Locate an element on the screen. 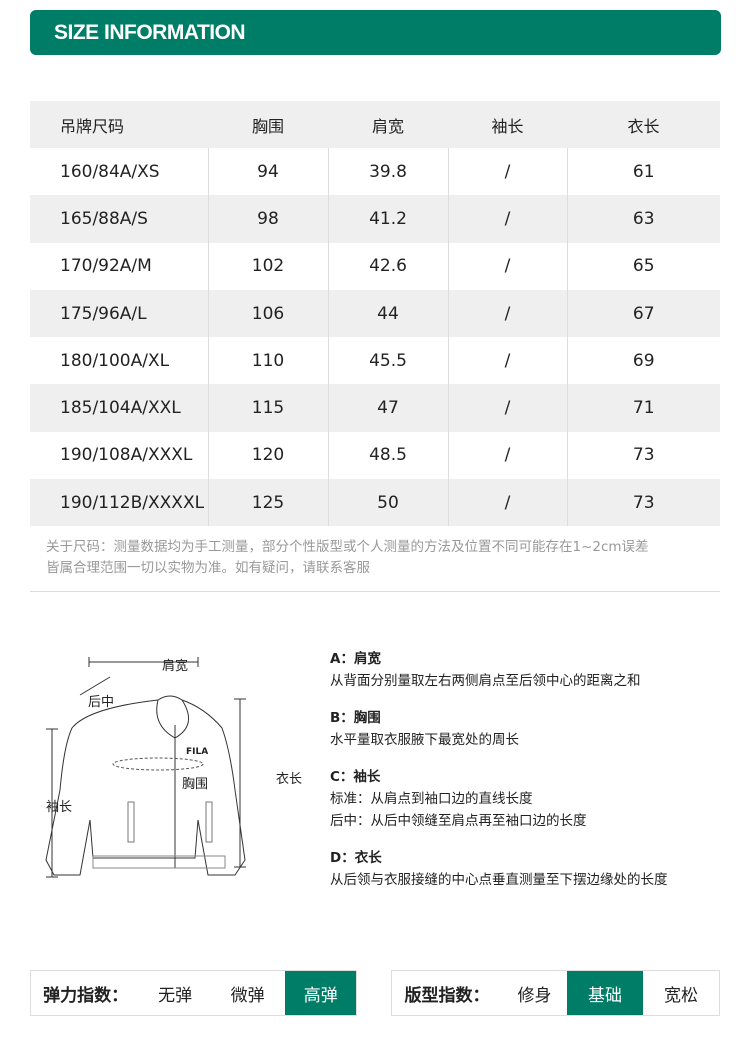 The height and width of the screenshot is (1060, 750). table-cell: 71 is located at coordinates (643, 408).